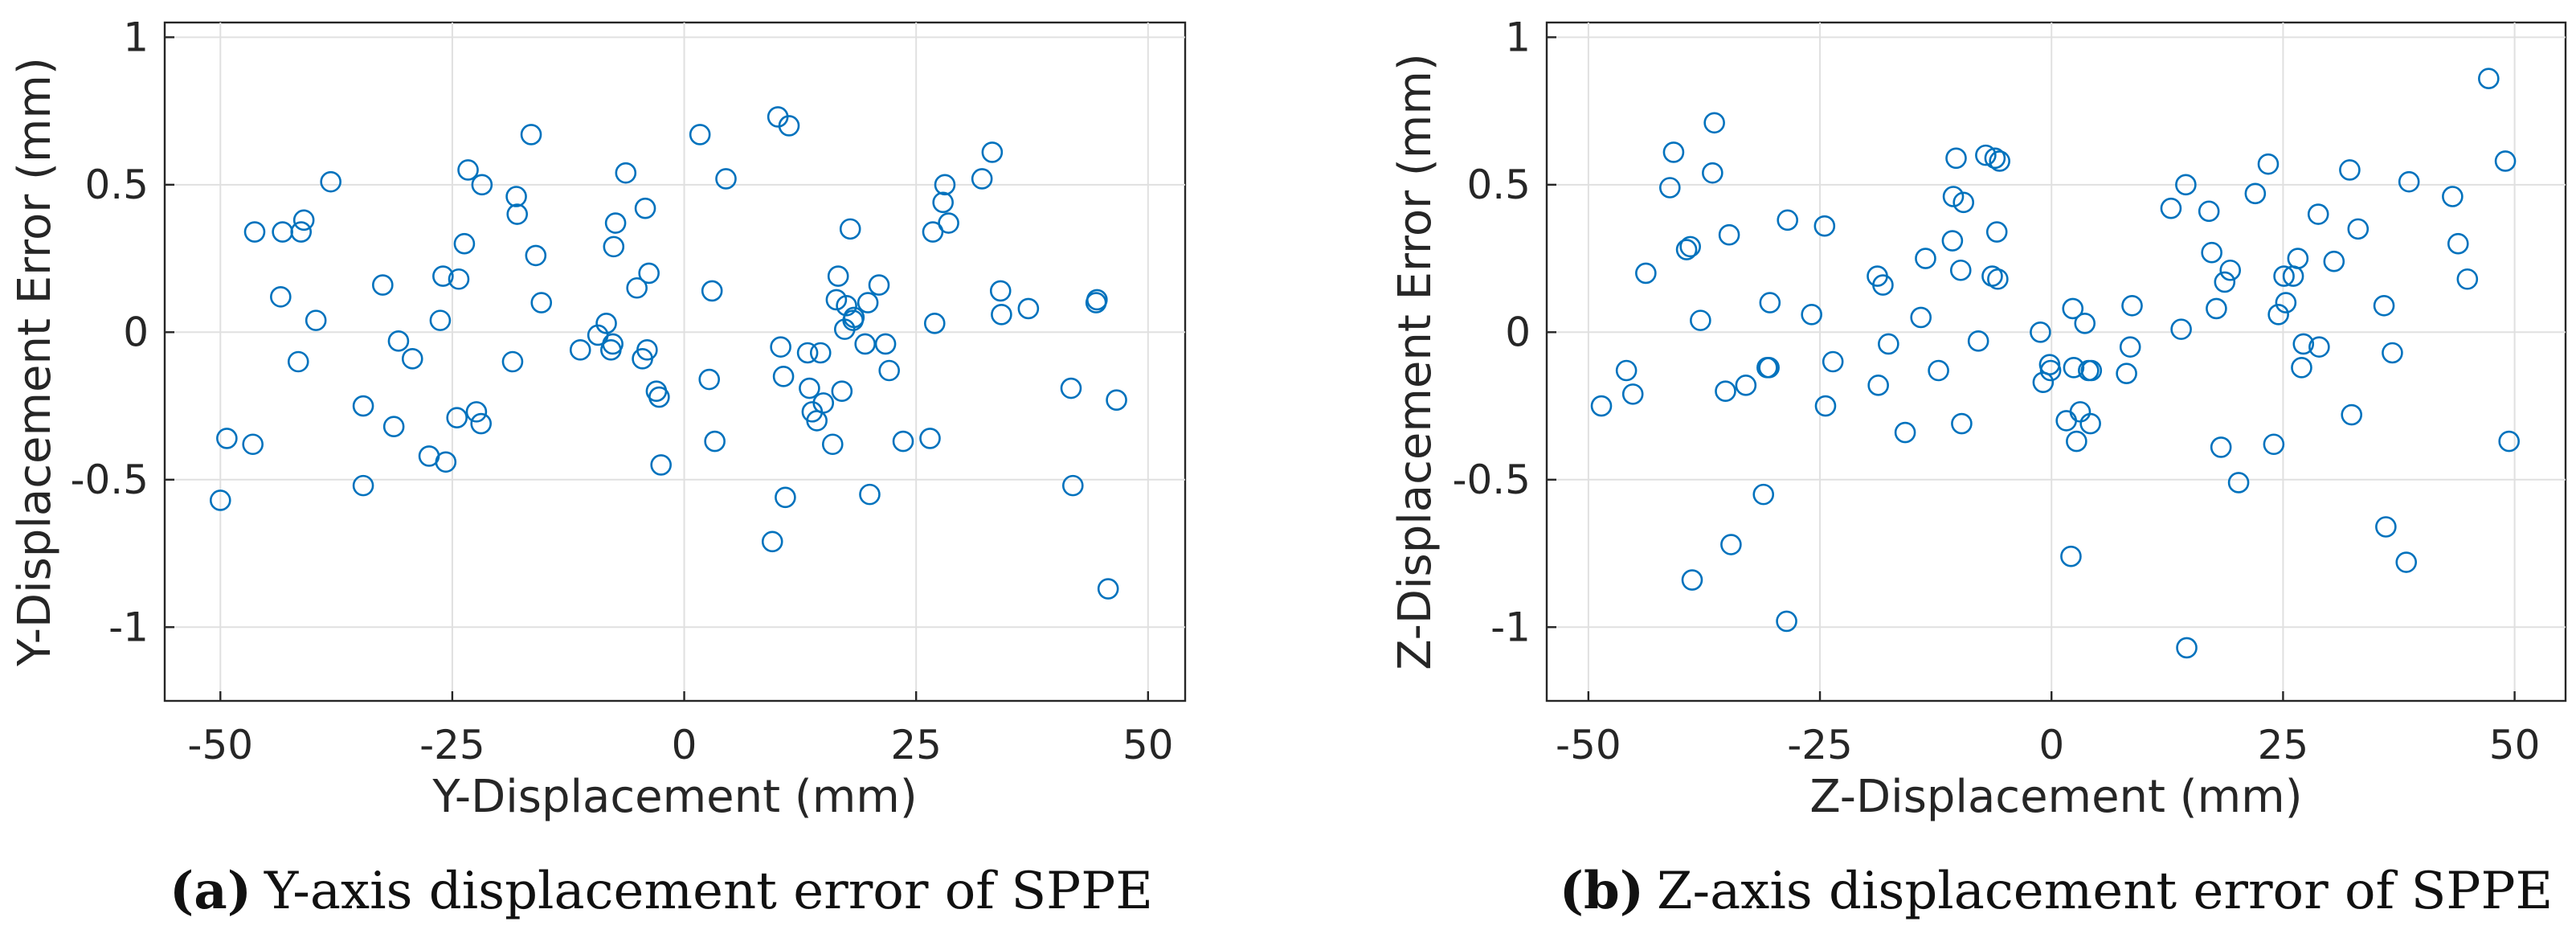  What do you see at coordinates (1491, 480) in the screenshot?
I see `panel-b-y-tick-label: -0.5` at bounding box center [1491, 480].